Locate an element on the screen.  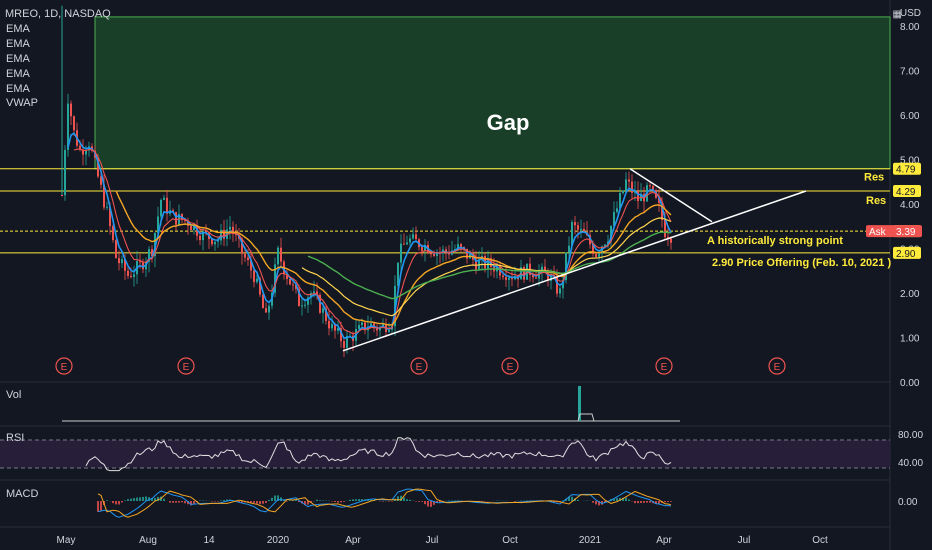
level-price-label: 2.90 is located at coordinates (906, 254).